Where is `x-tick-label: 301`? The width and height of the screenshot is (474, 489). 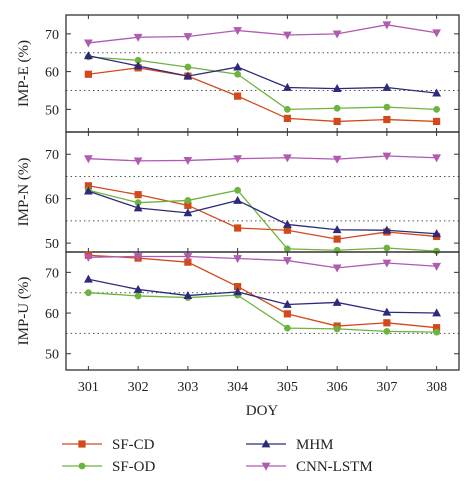 x-tick-label: 301 is located at coordinates (88, 387).